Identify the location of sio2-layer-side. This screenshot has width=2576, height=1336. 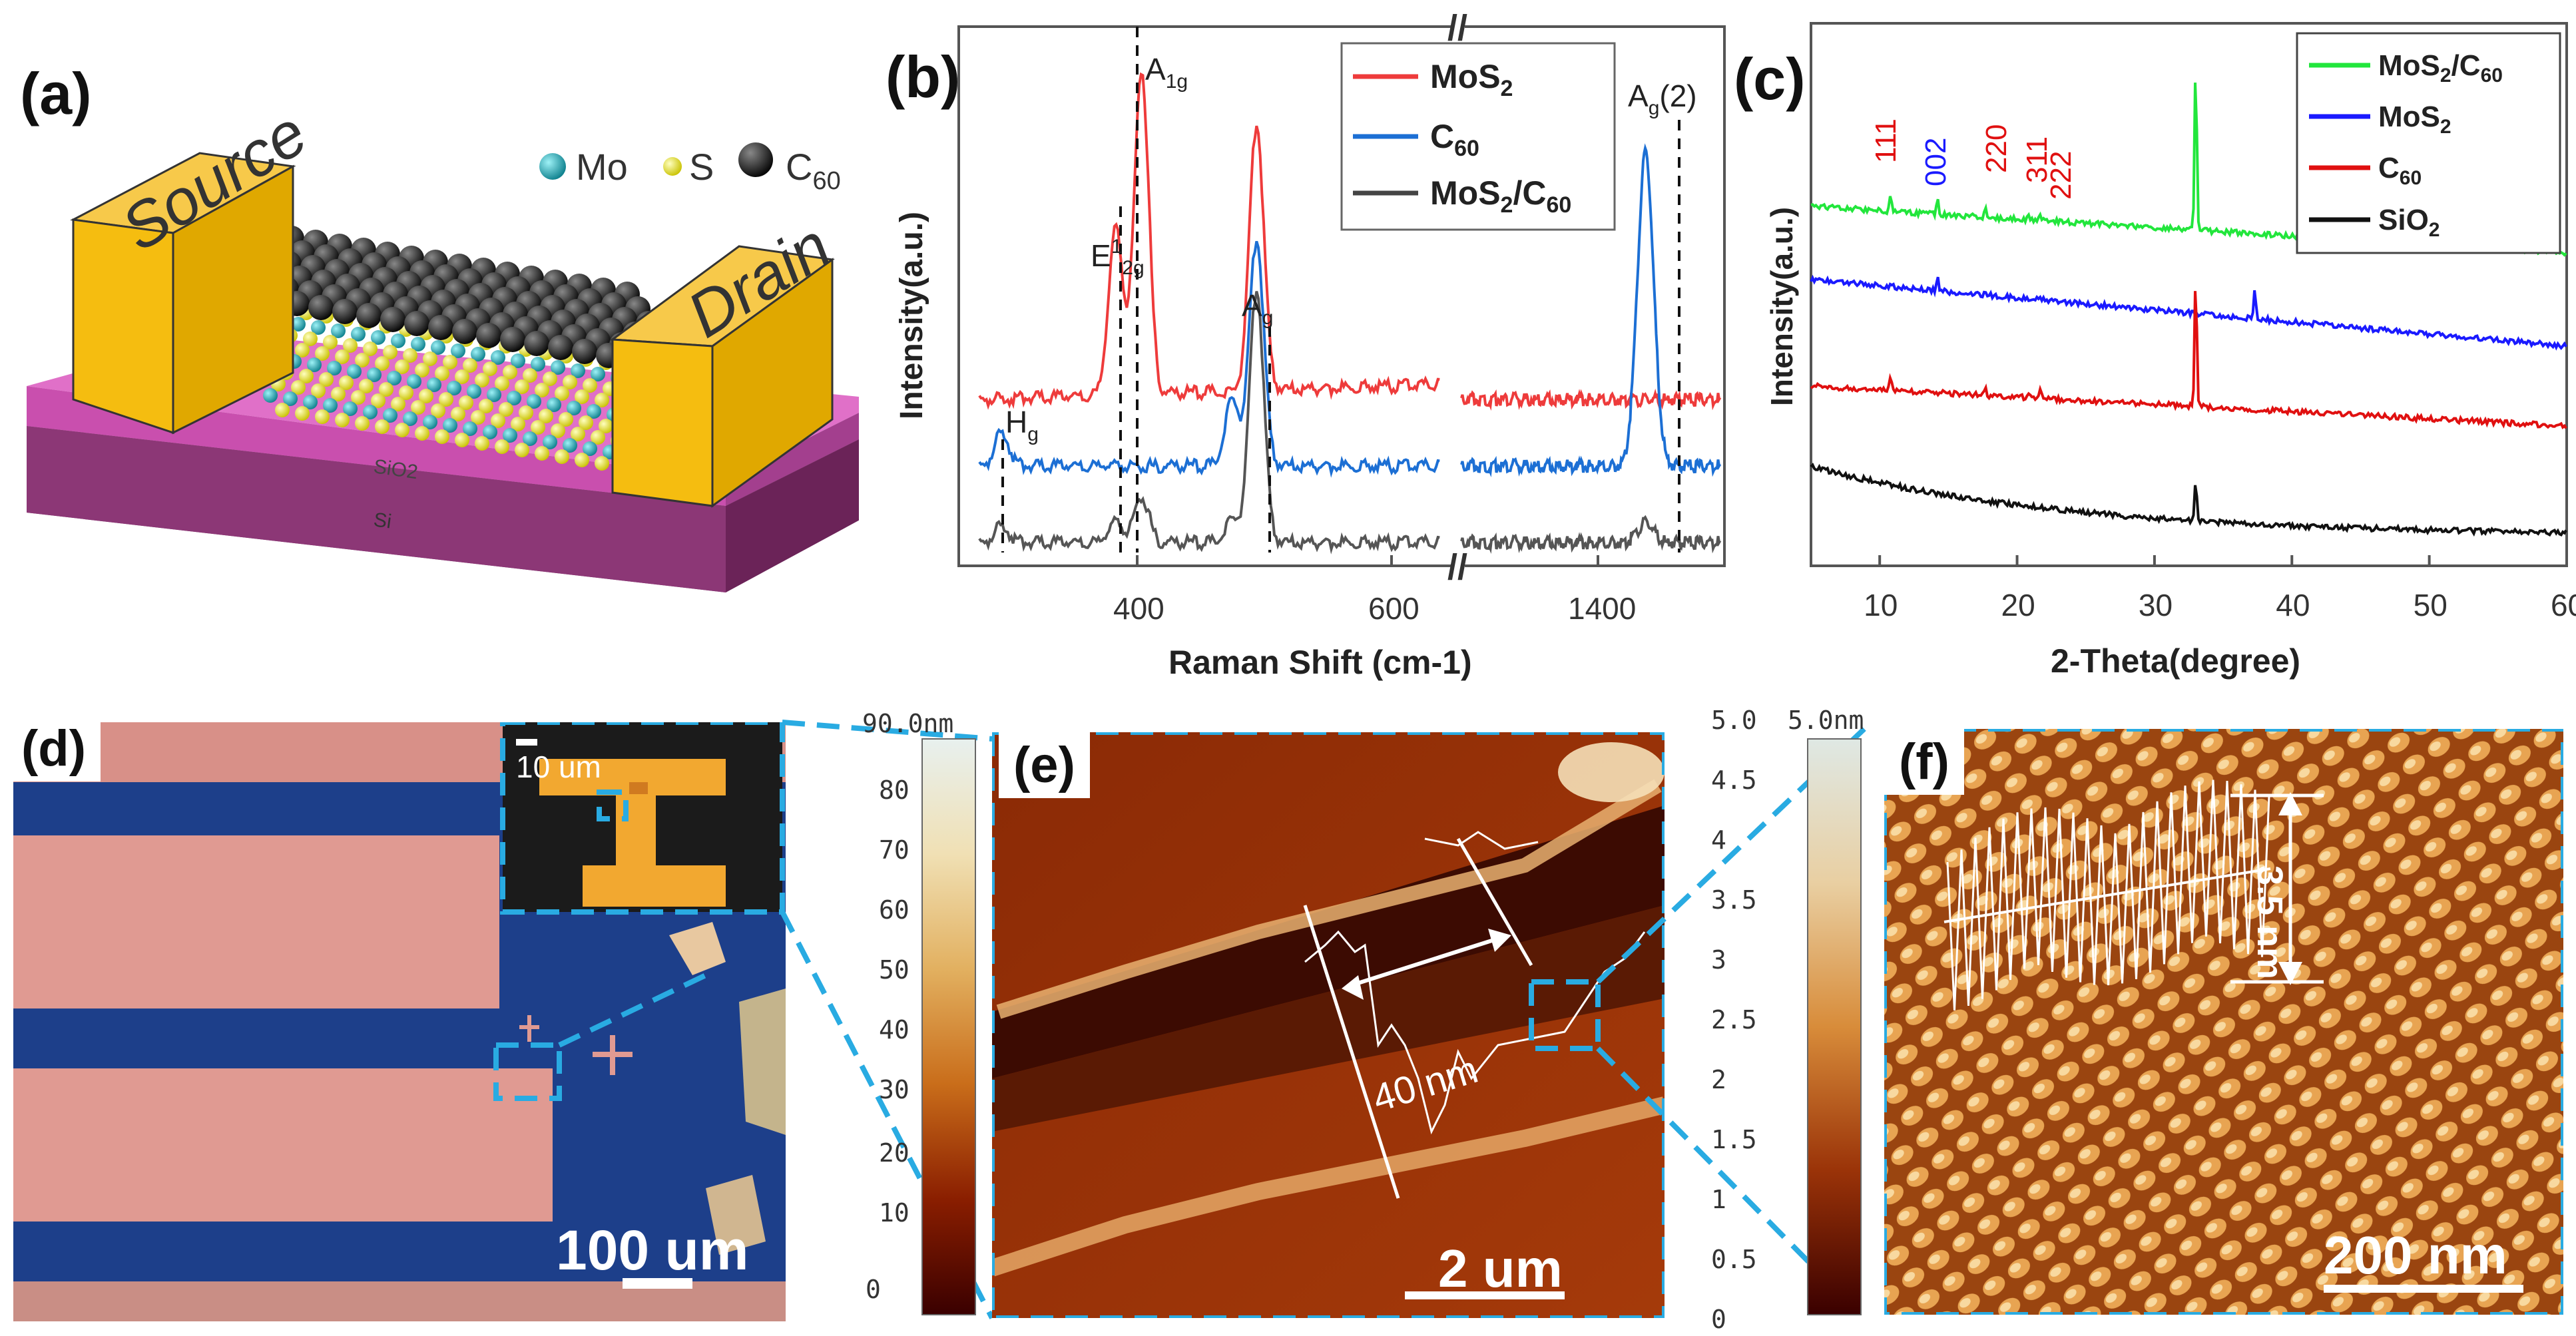
(793, 459).